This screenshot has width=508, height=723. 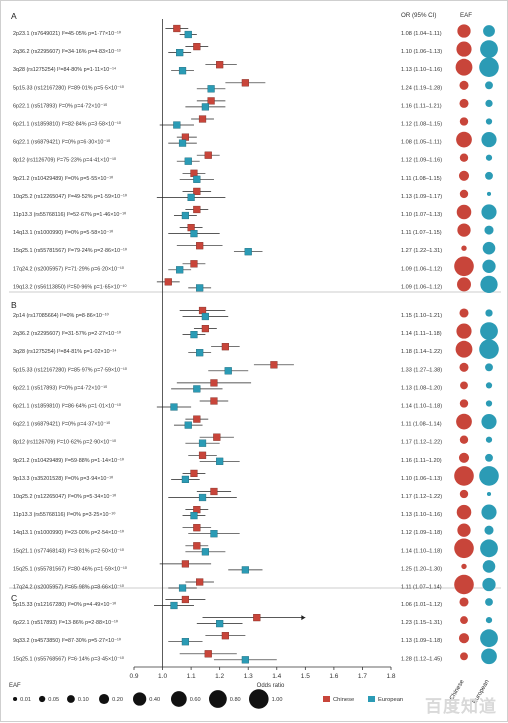 What do you see at coordinates (421, 569) in the screenshot?
I see `or-ci-text: 1.25 (1.20–1.30)` at bounding box center [421, 569].